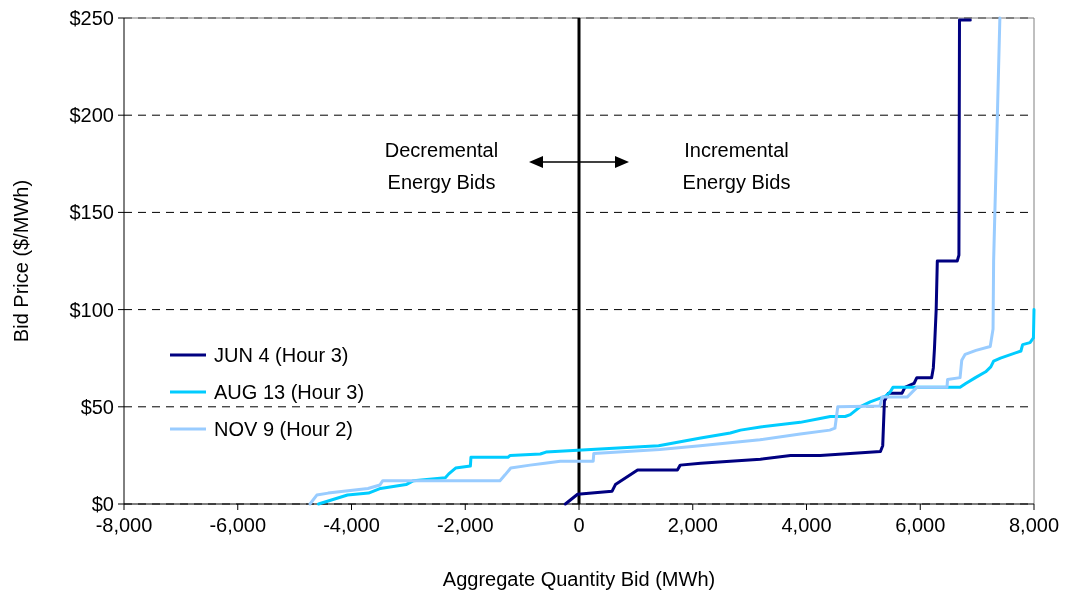 Image resolution: width=1071 pixels, height=601 pixels. I want to click on y-tick-label: $0, so click(102, 504).